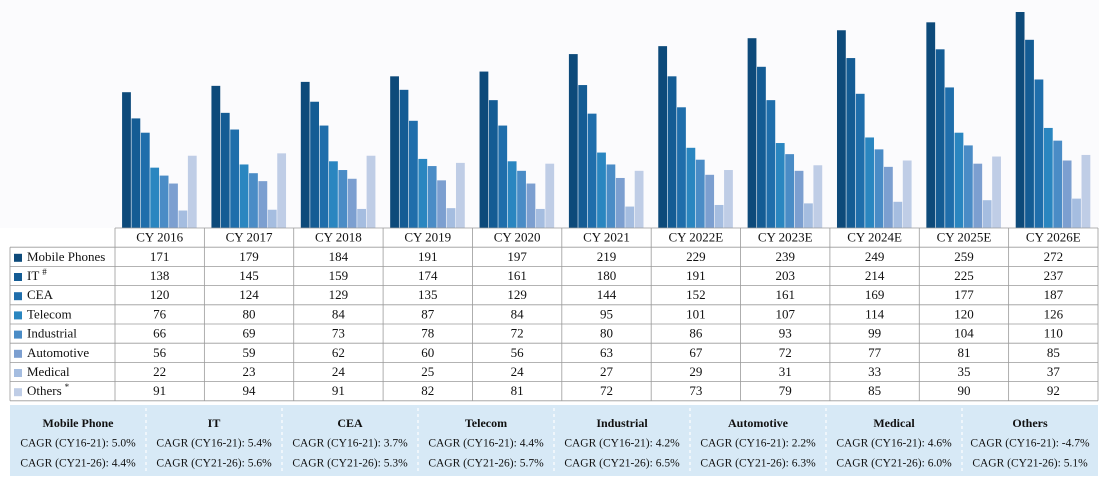 Image resolution: width=1099 pixels, height=477 pixels. Describe the element at coordinates (874, 390) in the screenshot. I see `table-value: 85` at that location.